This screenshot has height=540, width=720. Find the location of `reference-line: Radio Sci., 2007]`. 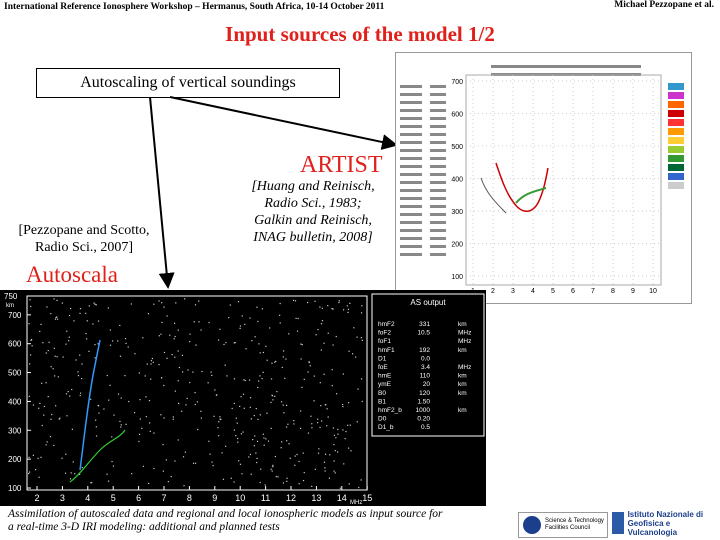

reference-line: Radio Sci., 2007] is located at coordinates (84, 247).